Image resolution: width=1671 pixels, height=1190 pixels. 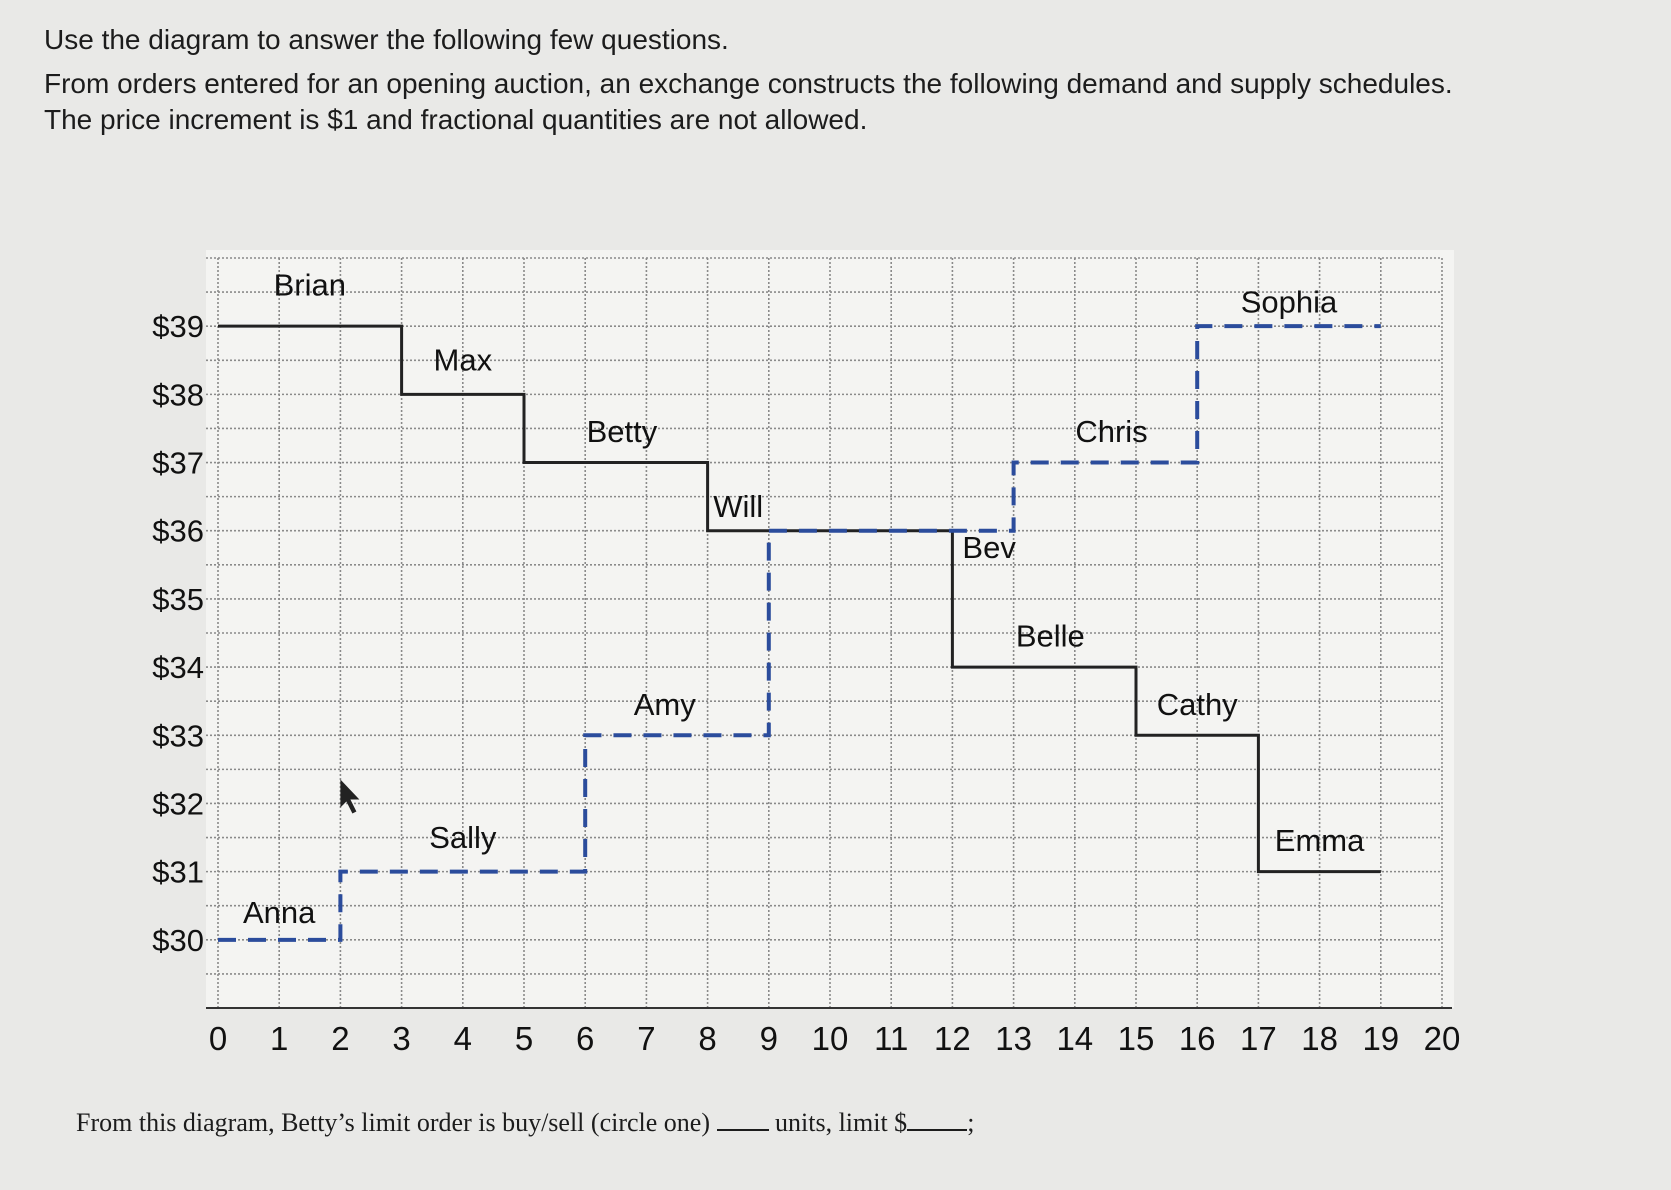 I want to click on y-tick-label: $37, so click(x=178, y=463).